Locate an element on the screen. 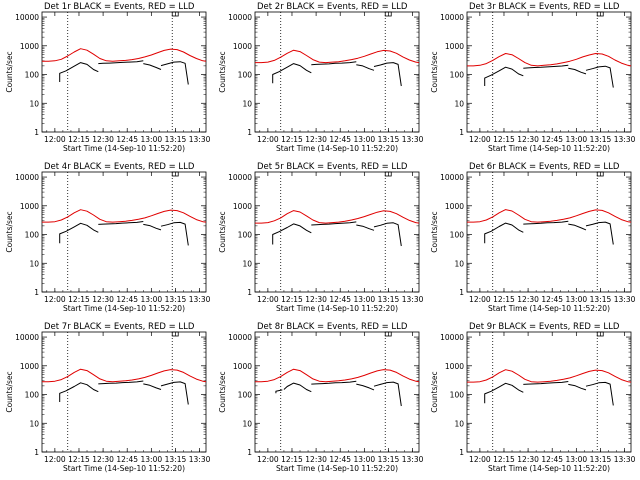  panel-title: Det 9r BLACK = Events, RED = LLD is located at coordinates (544, 327).